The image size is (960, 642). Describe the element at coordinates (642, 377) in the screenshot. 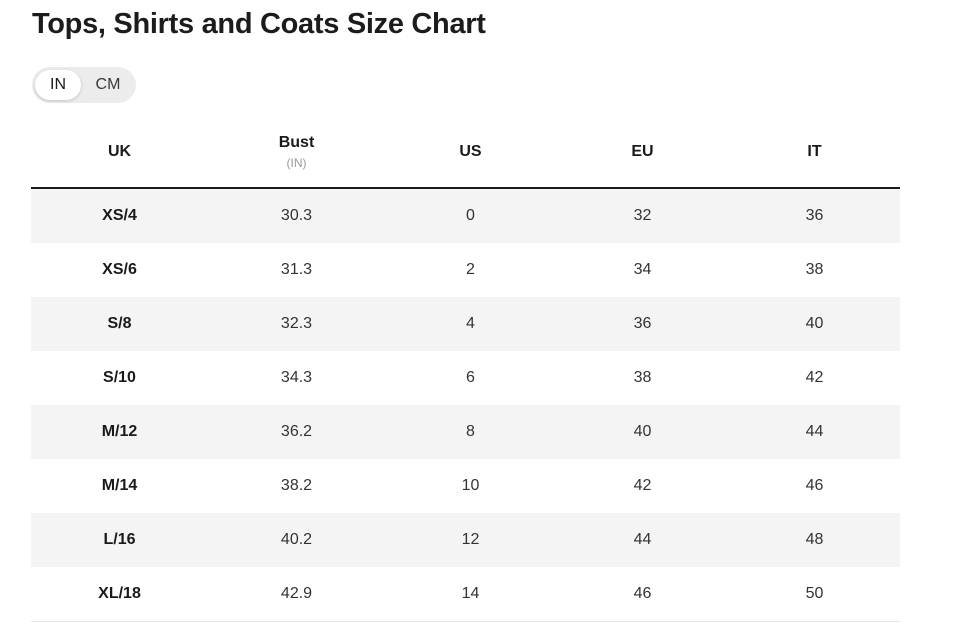

I see `cell-eu: 38` at that location.